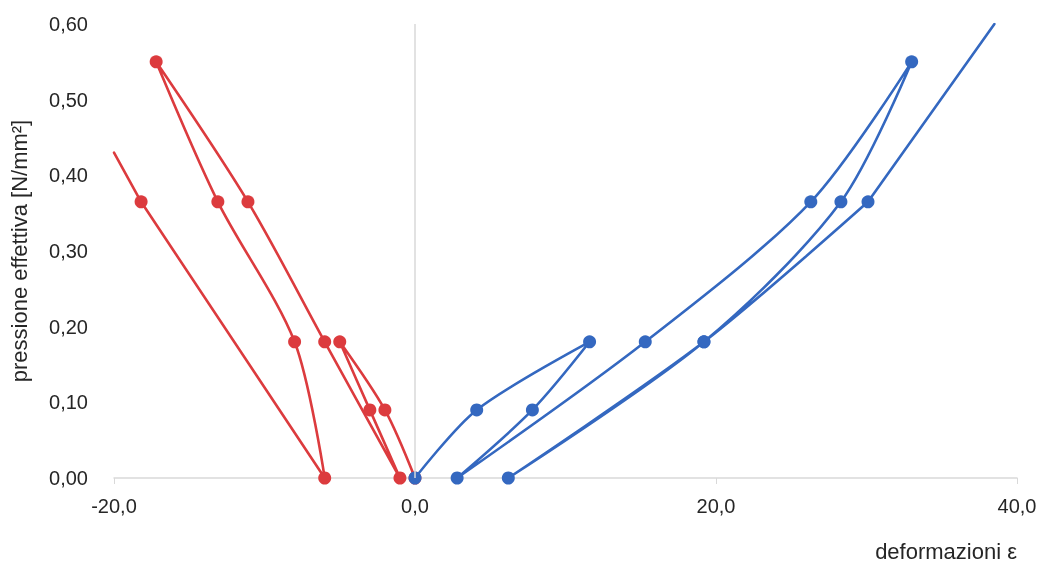 This screenshot has width=1052, height=568. What do you see at coordinates (68, 326) in the screenshot?
I see `y-tick-label: 0,20` at bounding box center [68, 326].